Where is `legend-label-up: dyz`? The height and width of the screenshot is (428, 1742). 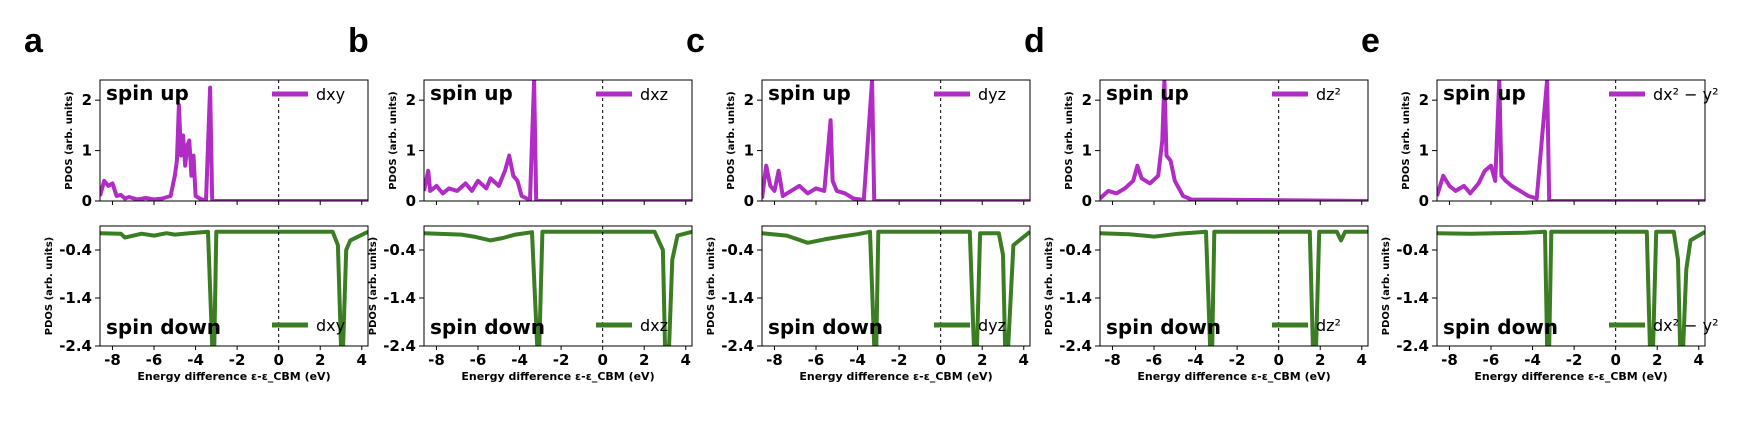
legend-label-up: dyz is located at coordinates (992, 94).